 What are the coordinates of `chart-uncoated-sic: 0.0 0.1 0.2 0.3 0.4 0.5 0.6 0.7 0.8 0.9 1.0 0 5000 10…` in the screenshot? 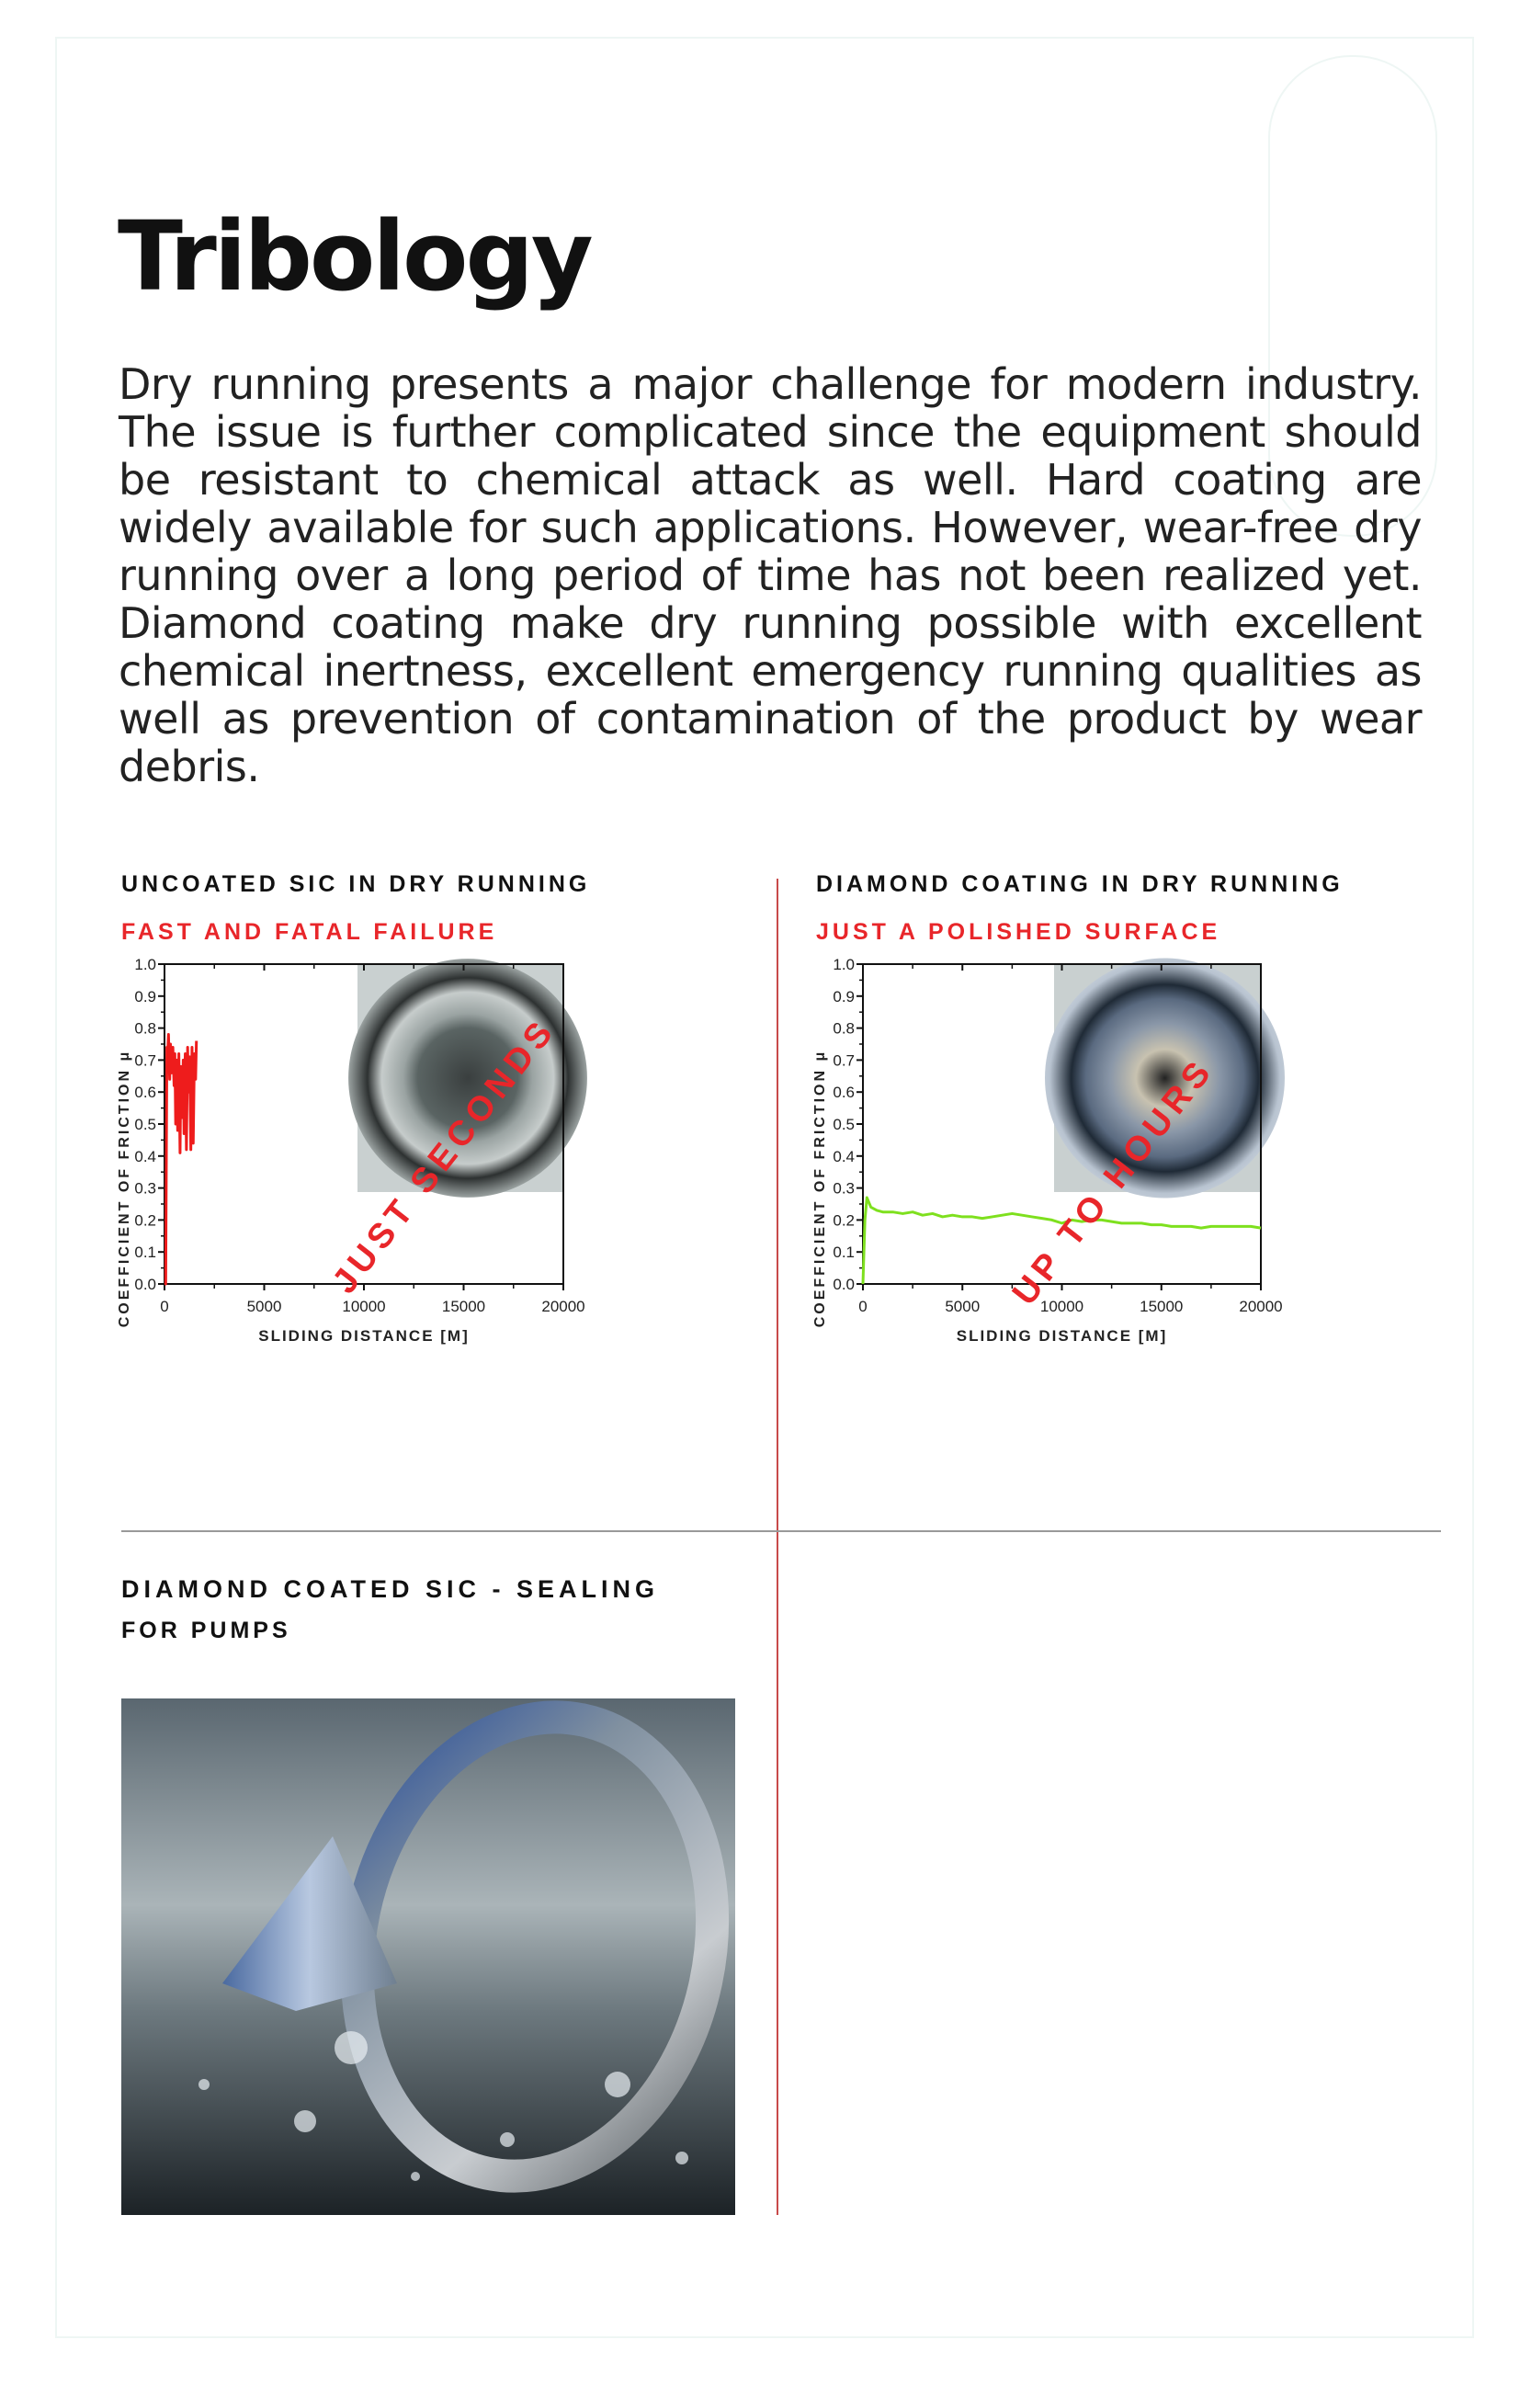 It's located at (352, 1150).